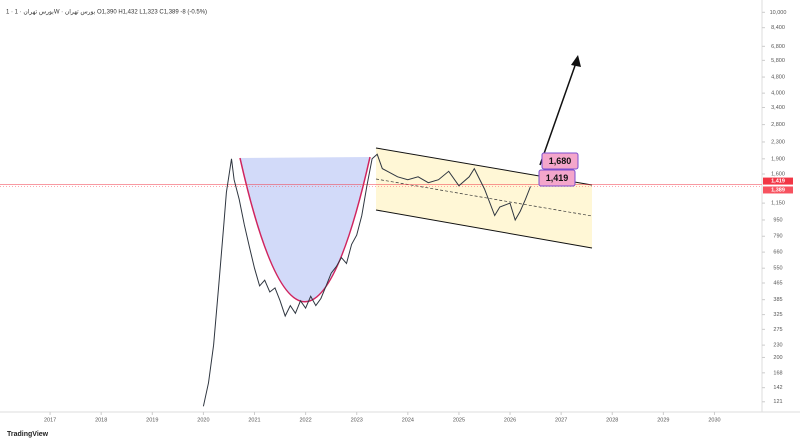 The height and width of the screenshot is (442, 800). Describe the element at coordinates (777, 346) in the screenshot. I see `y-tick-label: 230` at that location.